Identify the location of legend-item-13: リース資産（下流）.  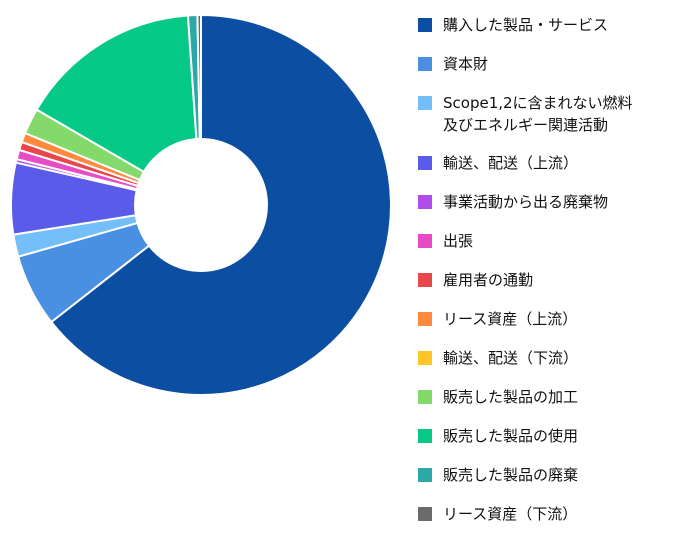
(525, 514).